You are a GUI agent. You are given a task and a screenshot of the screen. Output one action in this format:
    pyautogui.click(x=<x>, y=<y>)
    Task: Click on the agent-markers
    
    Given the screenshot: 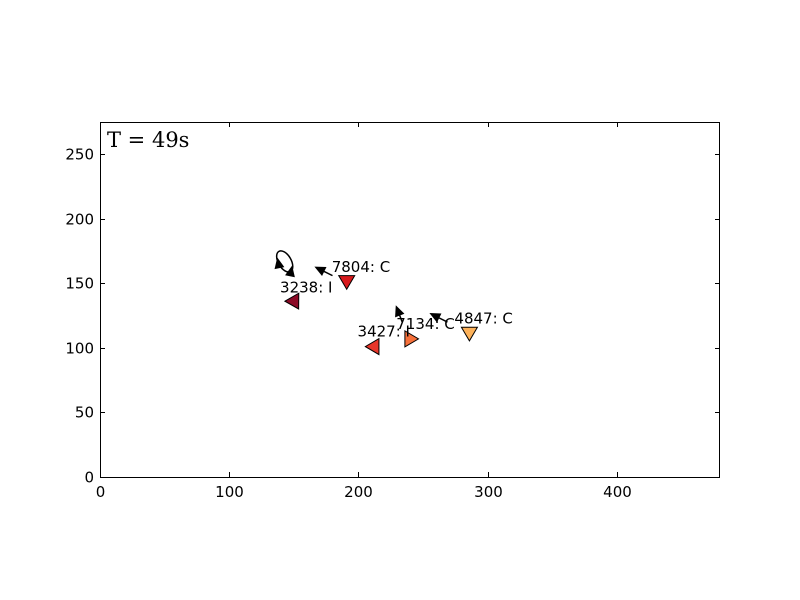 What is the action you would take?
    pyautogui.click(x=381, y=315)
    